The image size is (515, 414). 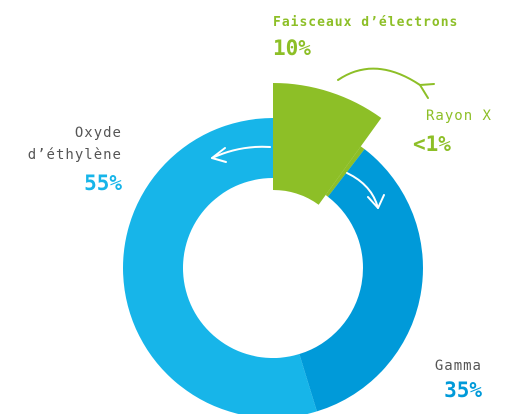 What do you see at coordinates (463, 390) in the screenshot?
I see `slice-value: 35%` at bounding box center [463, 390].